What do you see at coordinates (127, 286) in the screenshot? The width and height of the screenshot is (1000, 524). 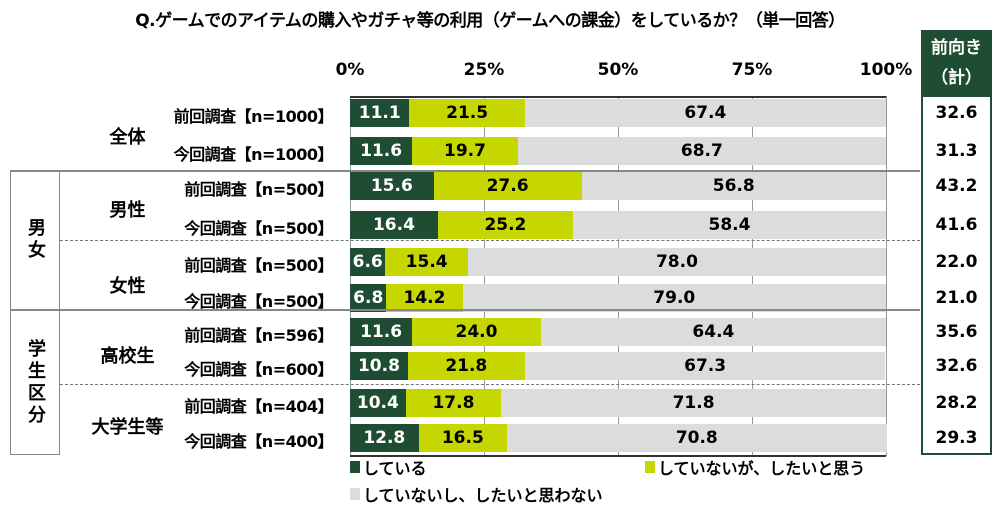 I see `category-label: 女性` at bounding box center [127, 286].